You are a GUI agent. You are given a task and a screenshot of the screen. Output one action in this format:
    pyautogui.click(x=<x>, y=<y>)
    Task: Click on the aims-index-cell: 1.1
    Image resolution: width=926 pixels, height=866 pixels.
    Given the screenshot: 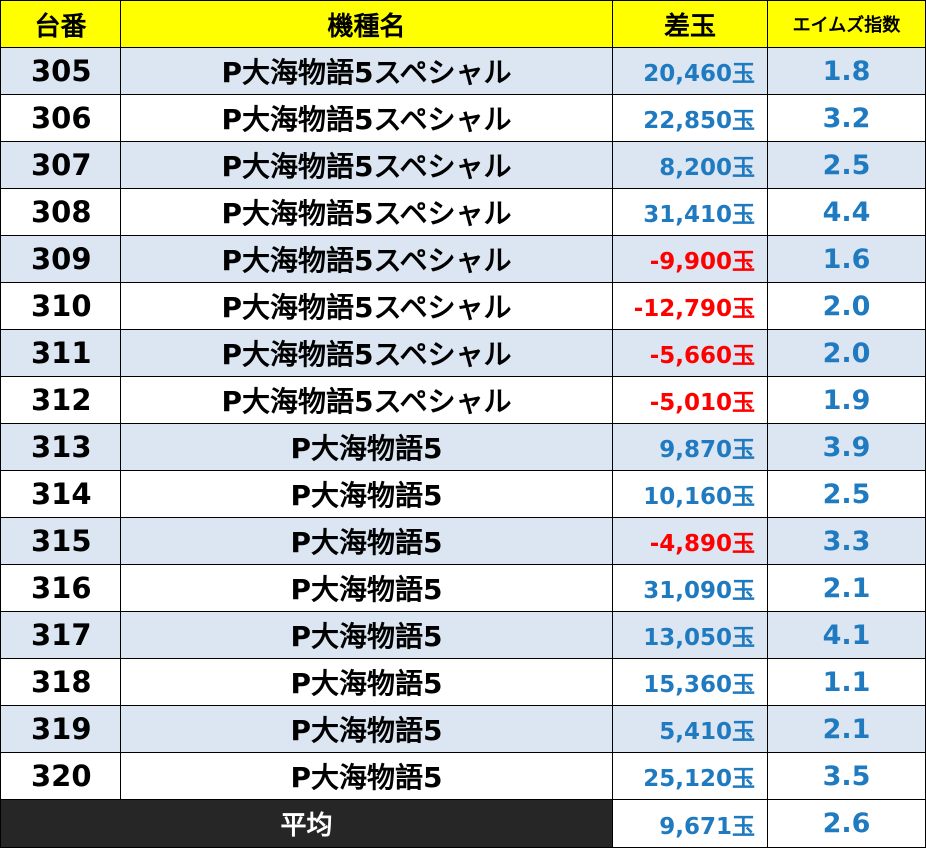 What is the action you would take?
    pyautogui.click(x=846, y=682)
    